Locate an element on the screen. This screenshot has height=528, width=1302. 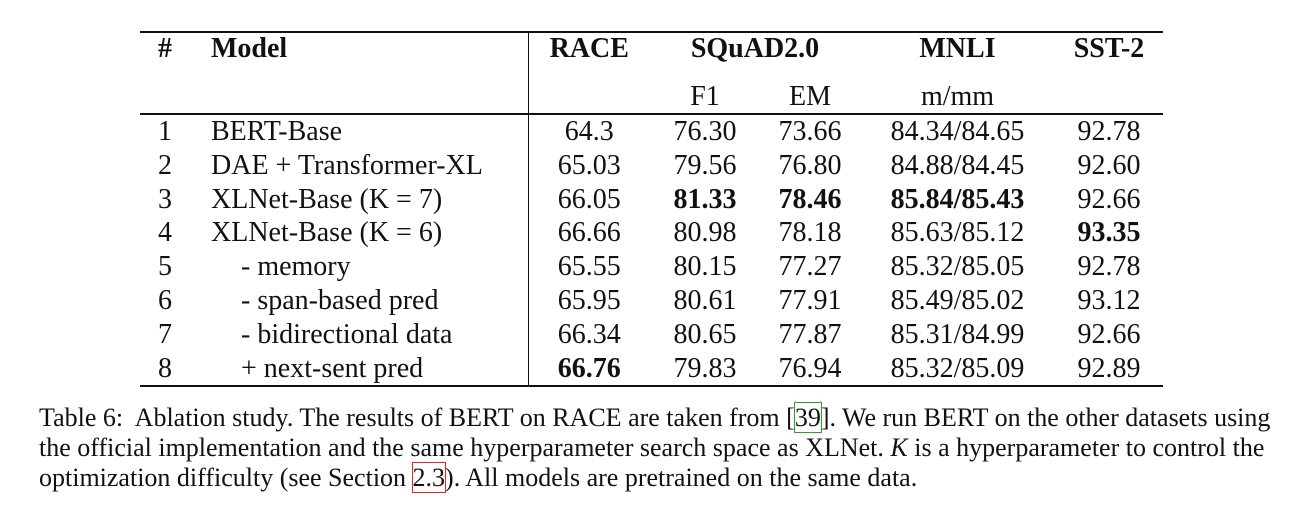
header-cell: # is located at coordinates (165, 48).